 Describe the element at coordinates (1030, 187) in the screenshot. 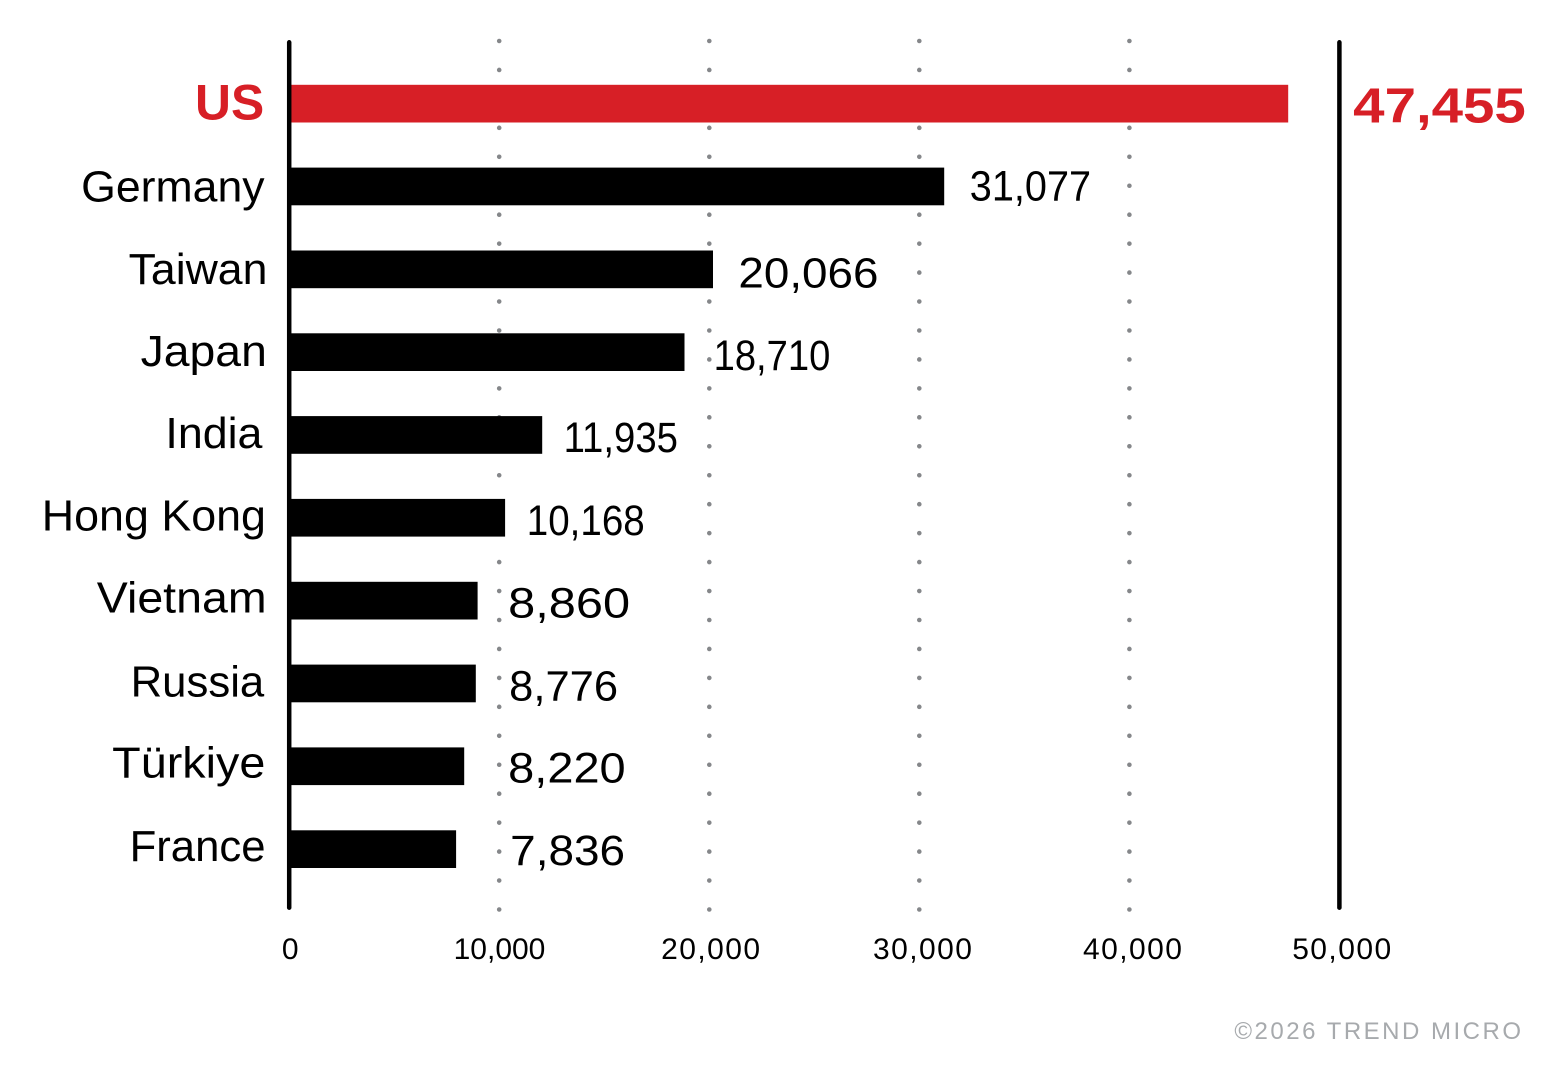

I see `svg-text: 31,077` at that location.